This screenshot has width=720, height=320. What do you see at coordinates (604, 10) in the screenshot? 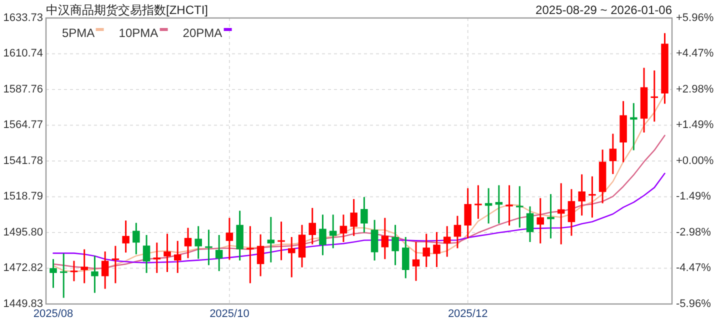
I see `chart-subtitle: 2025-08-29 ~ 2026-01-06` at bounding box center [604, 10].